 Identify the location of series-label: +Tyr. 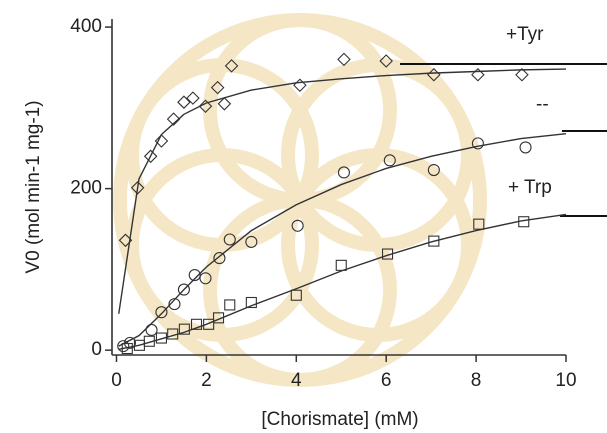
(525, 34).